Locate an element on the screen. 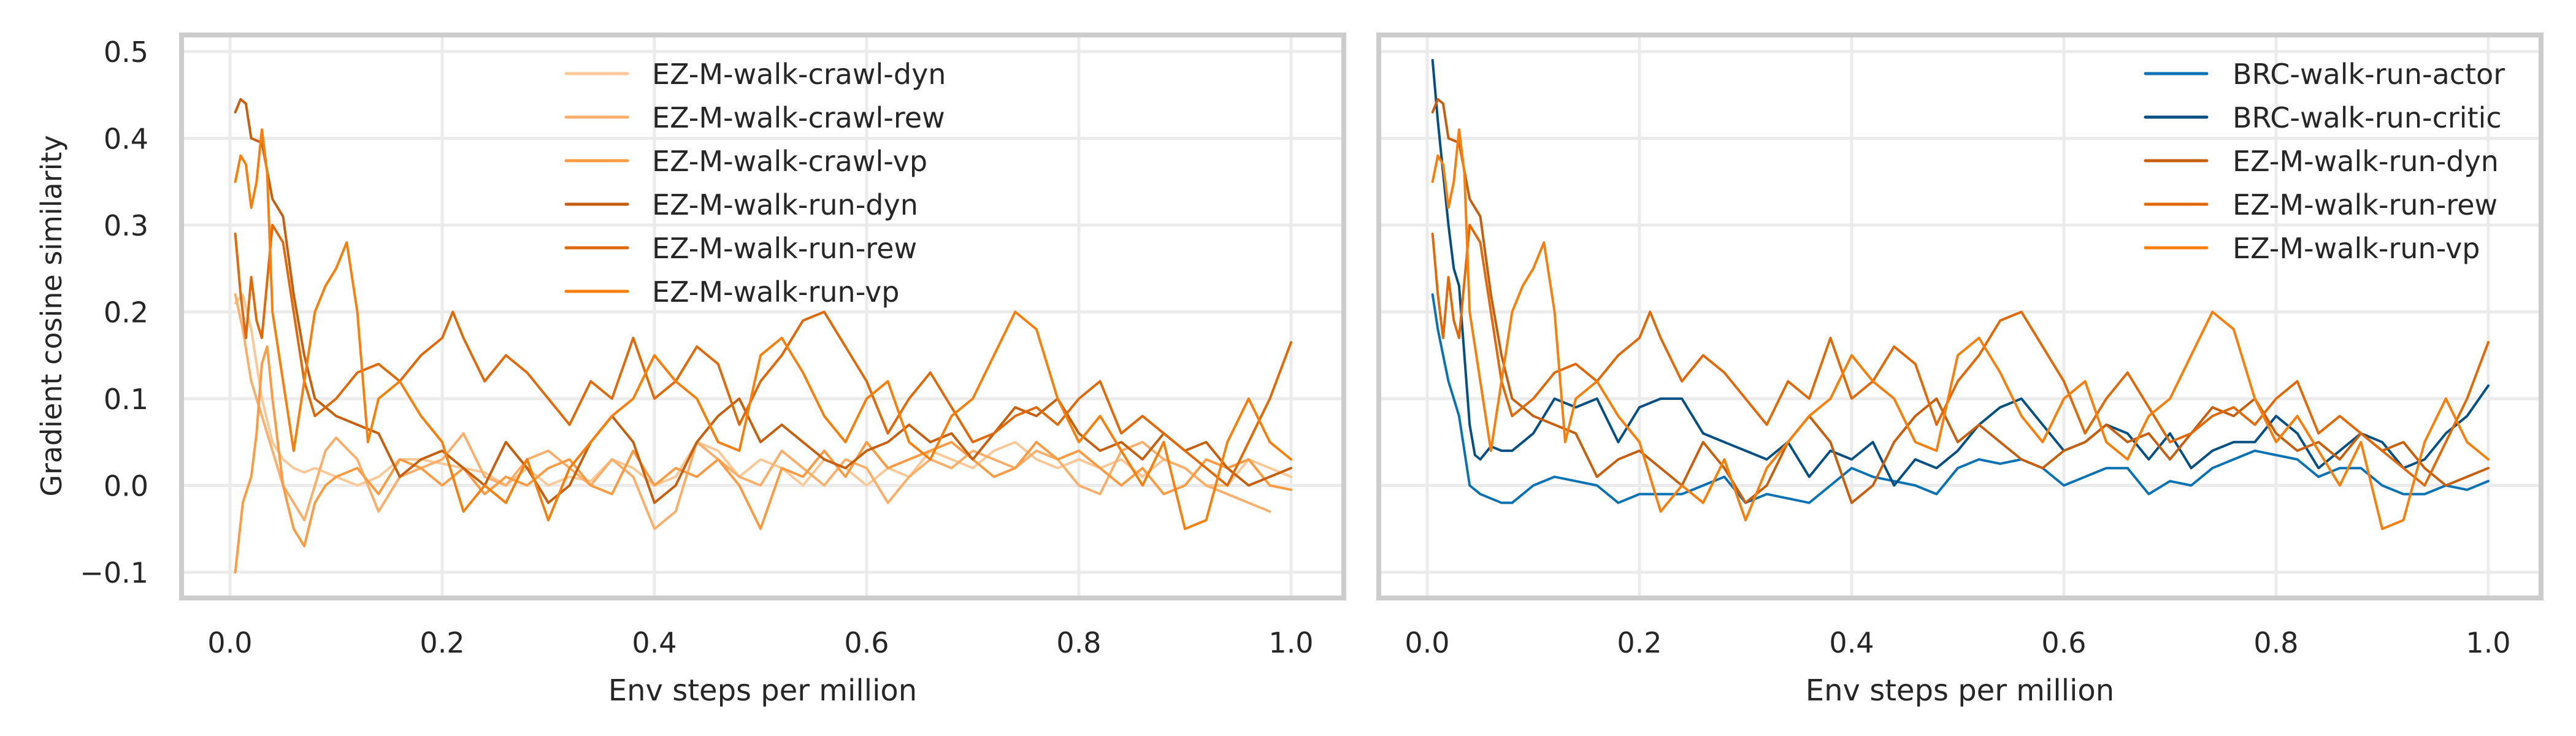 The height and width of the screenshot is (736, 2576). y-tick-label: 0.3 is located at coordinates (126, 225).